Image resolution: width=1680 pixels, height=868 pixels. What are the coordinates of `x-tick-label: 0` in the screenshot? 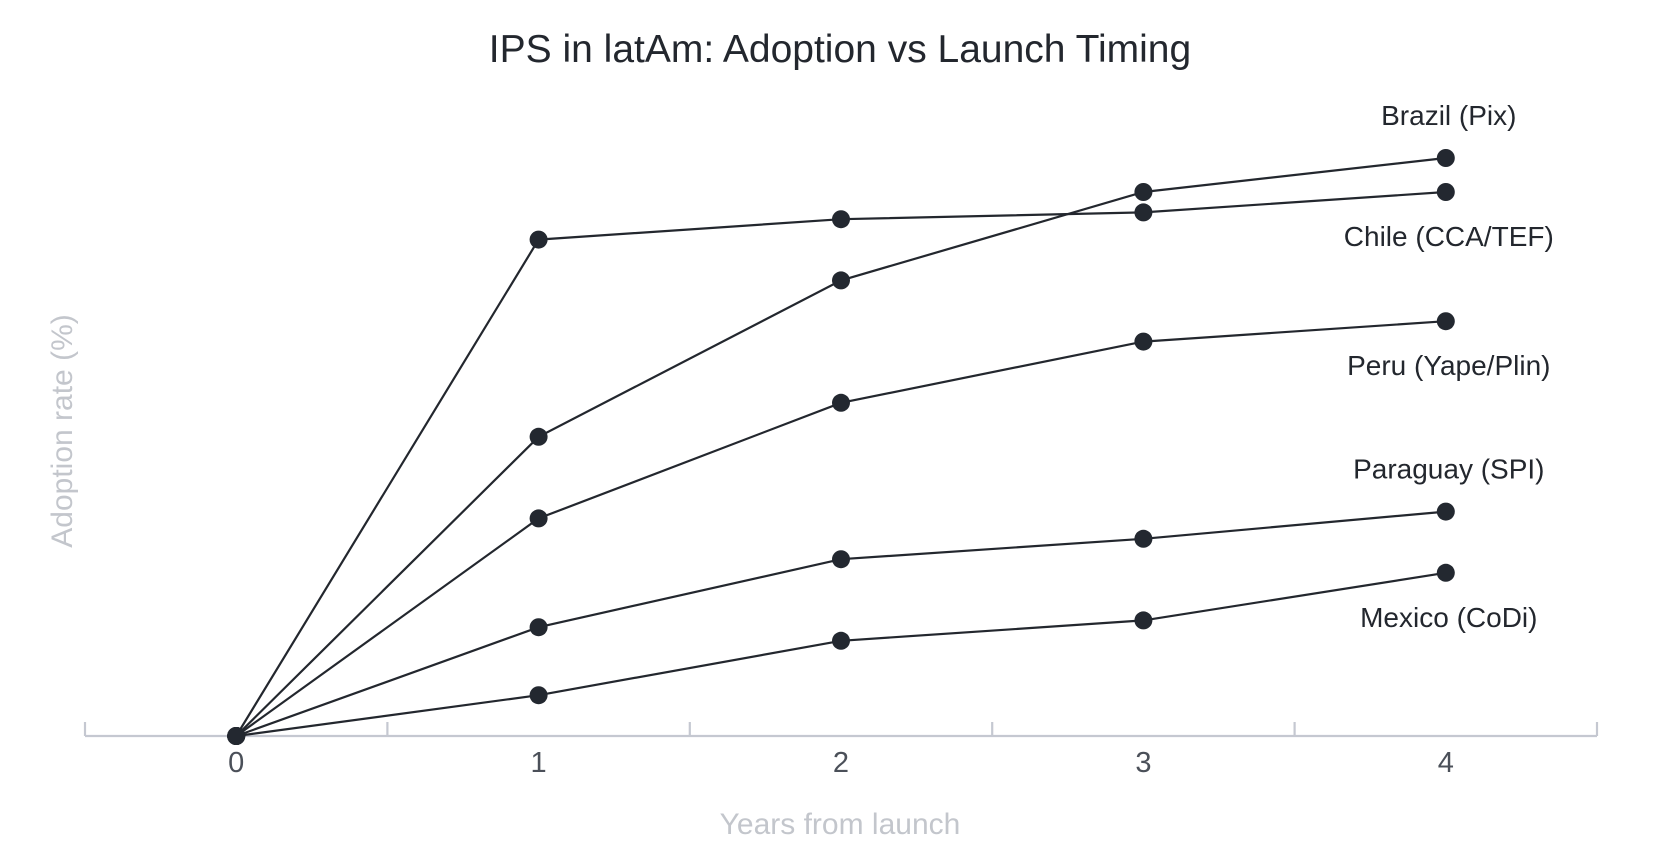 It's located at (236, 763).